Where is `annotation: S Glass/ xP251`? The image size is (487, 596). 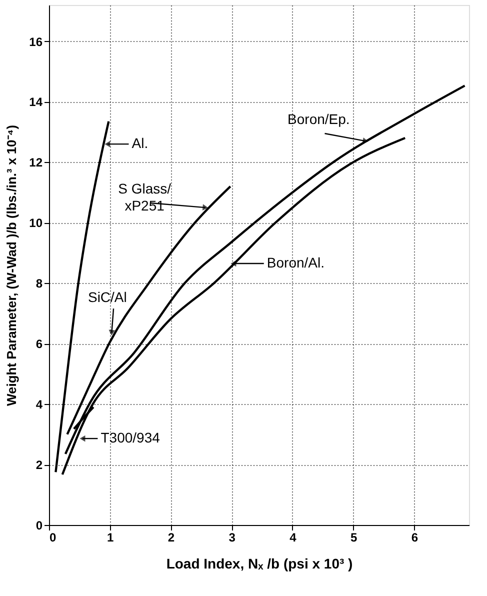
annotation: S Glass/ xP251 is located at coordinates (145, 197).